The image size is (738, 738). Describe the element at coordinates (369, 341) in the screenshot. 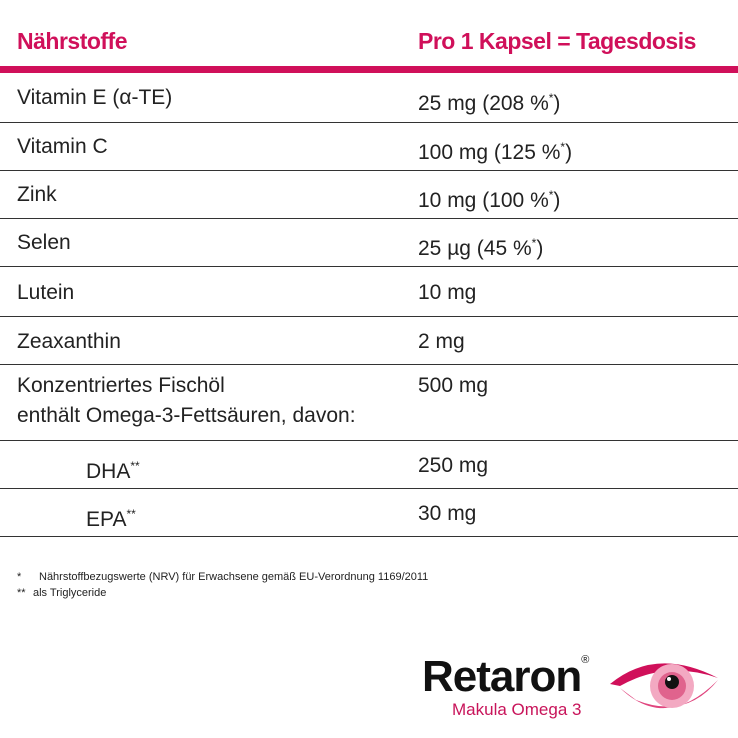

I see `table-row: Zeaxanthin 2 mg` at that location.